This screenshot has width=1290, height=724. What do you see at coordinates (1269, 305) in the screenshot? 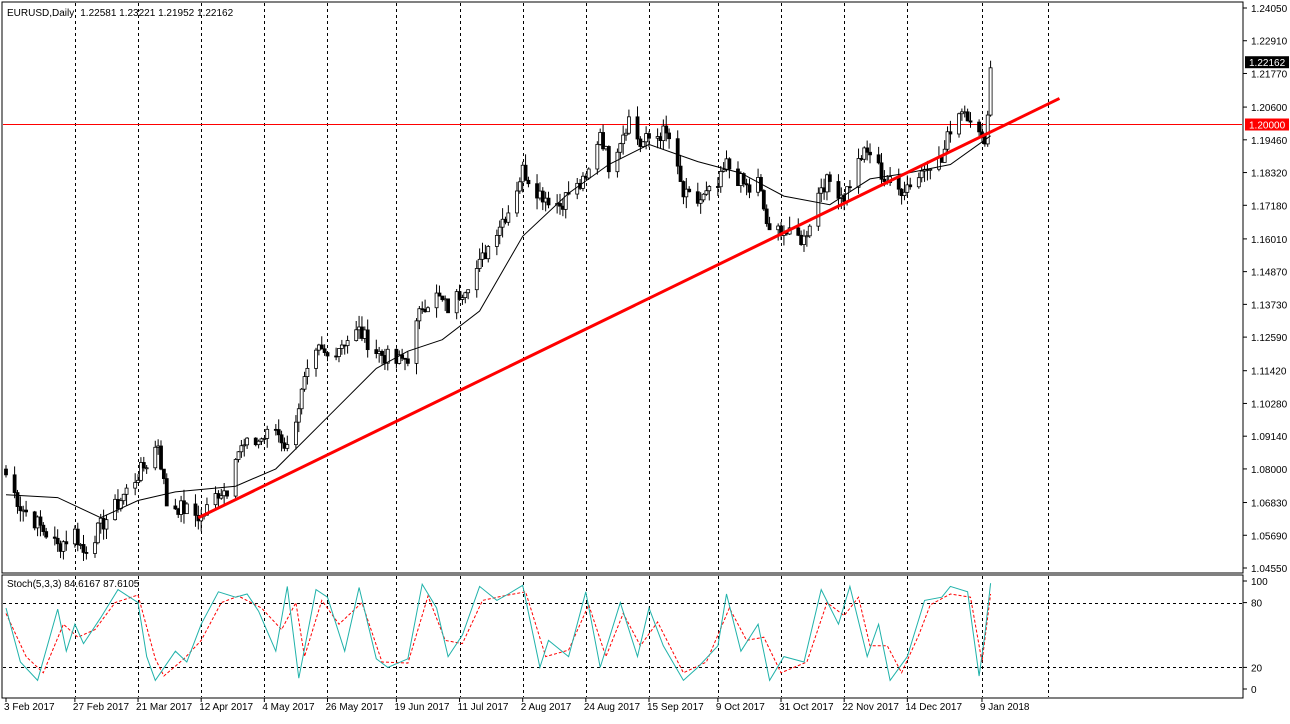
I see `price-axis-tick-label: 1.13730` at bounding box center [1269, 305].